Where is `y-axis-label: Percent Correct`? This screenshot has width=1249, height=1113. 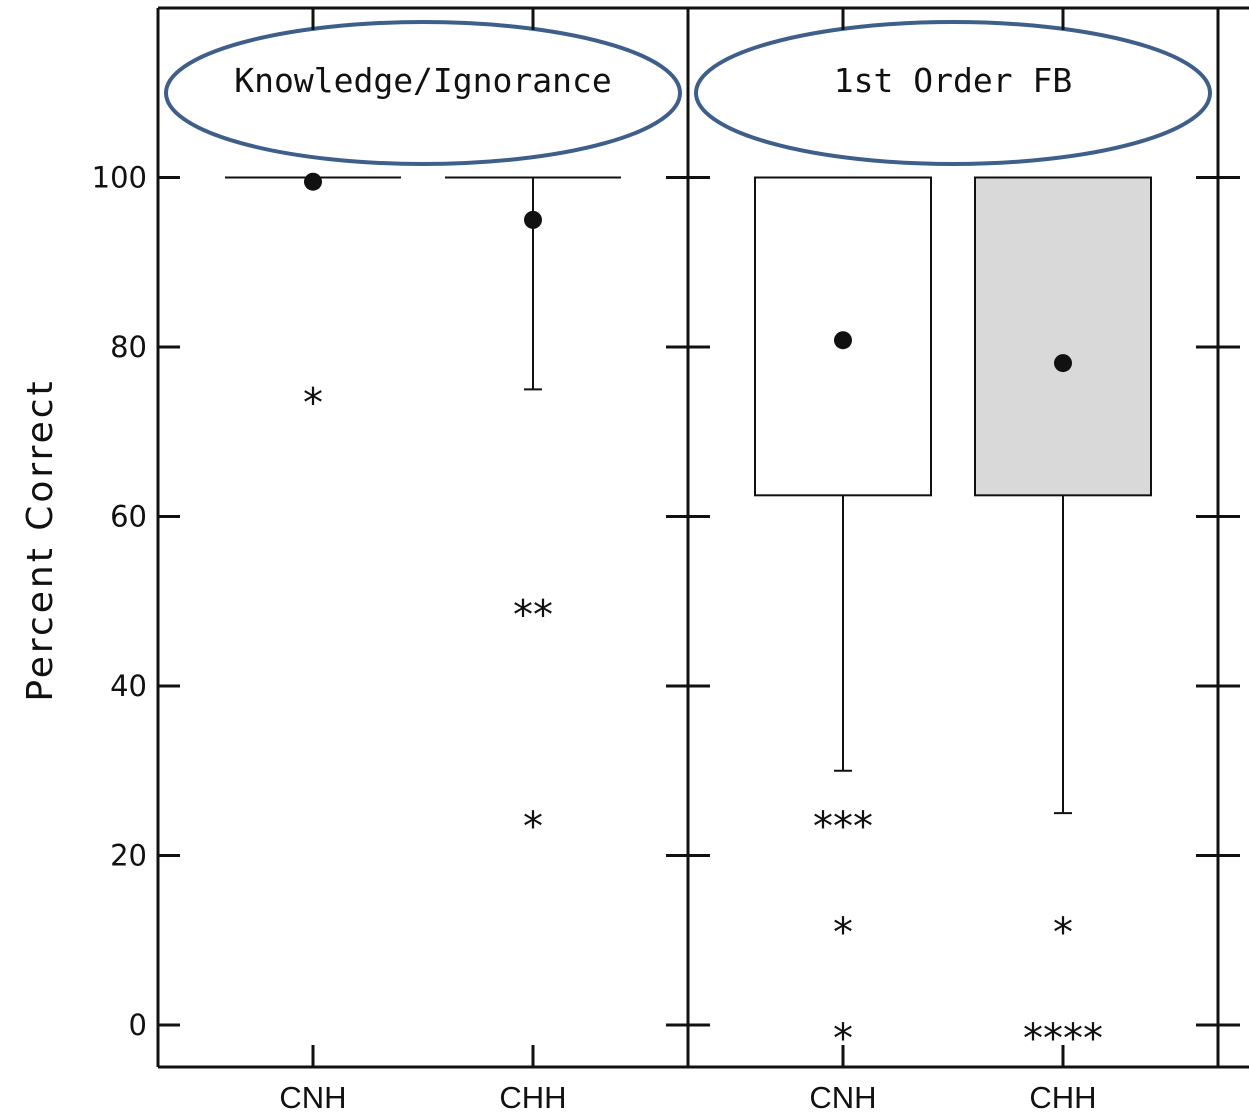 y-axis-label: Percent Correct is located at coordinates (40, 539).